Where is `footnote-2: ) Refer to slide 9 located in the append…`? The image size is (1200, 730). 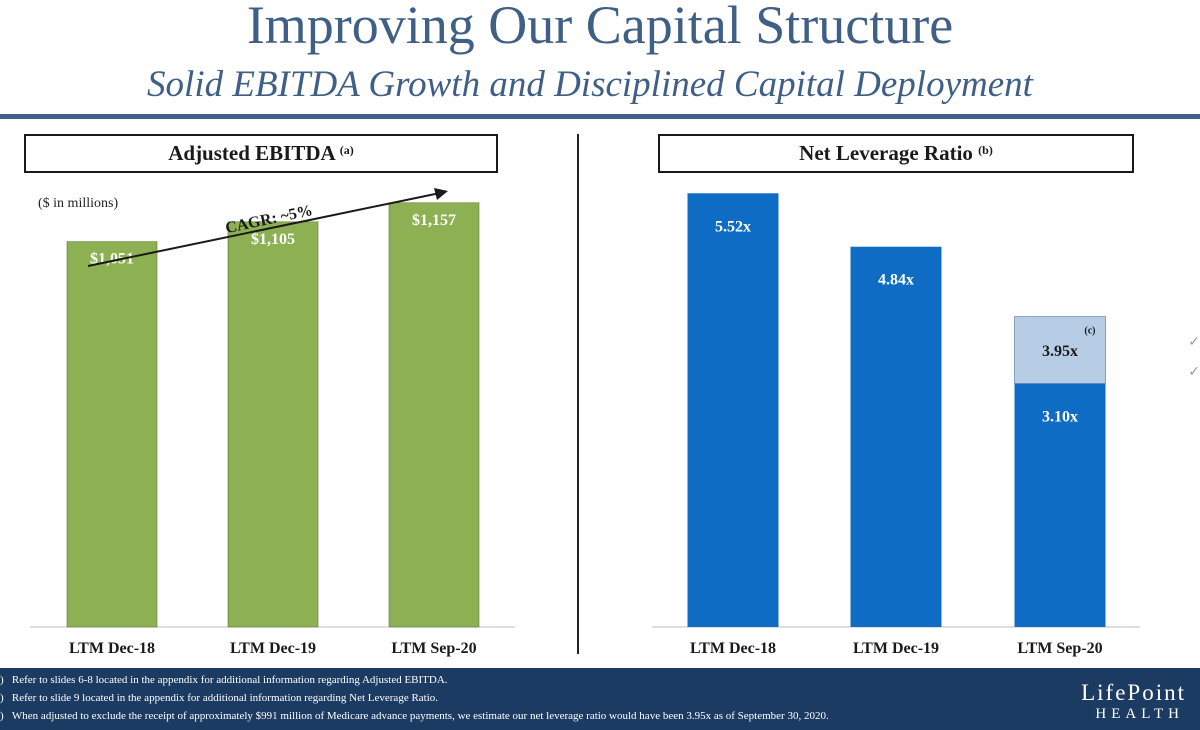
footnote-2: ) Refer to slide 9 located in the append… is located at coordinates (219, 698).